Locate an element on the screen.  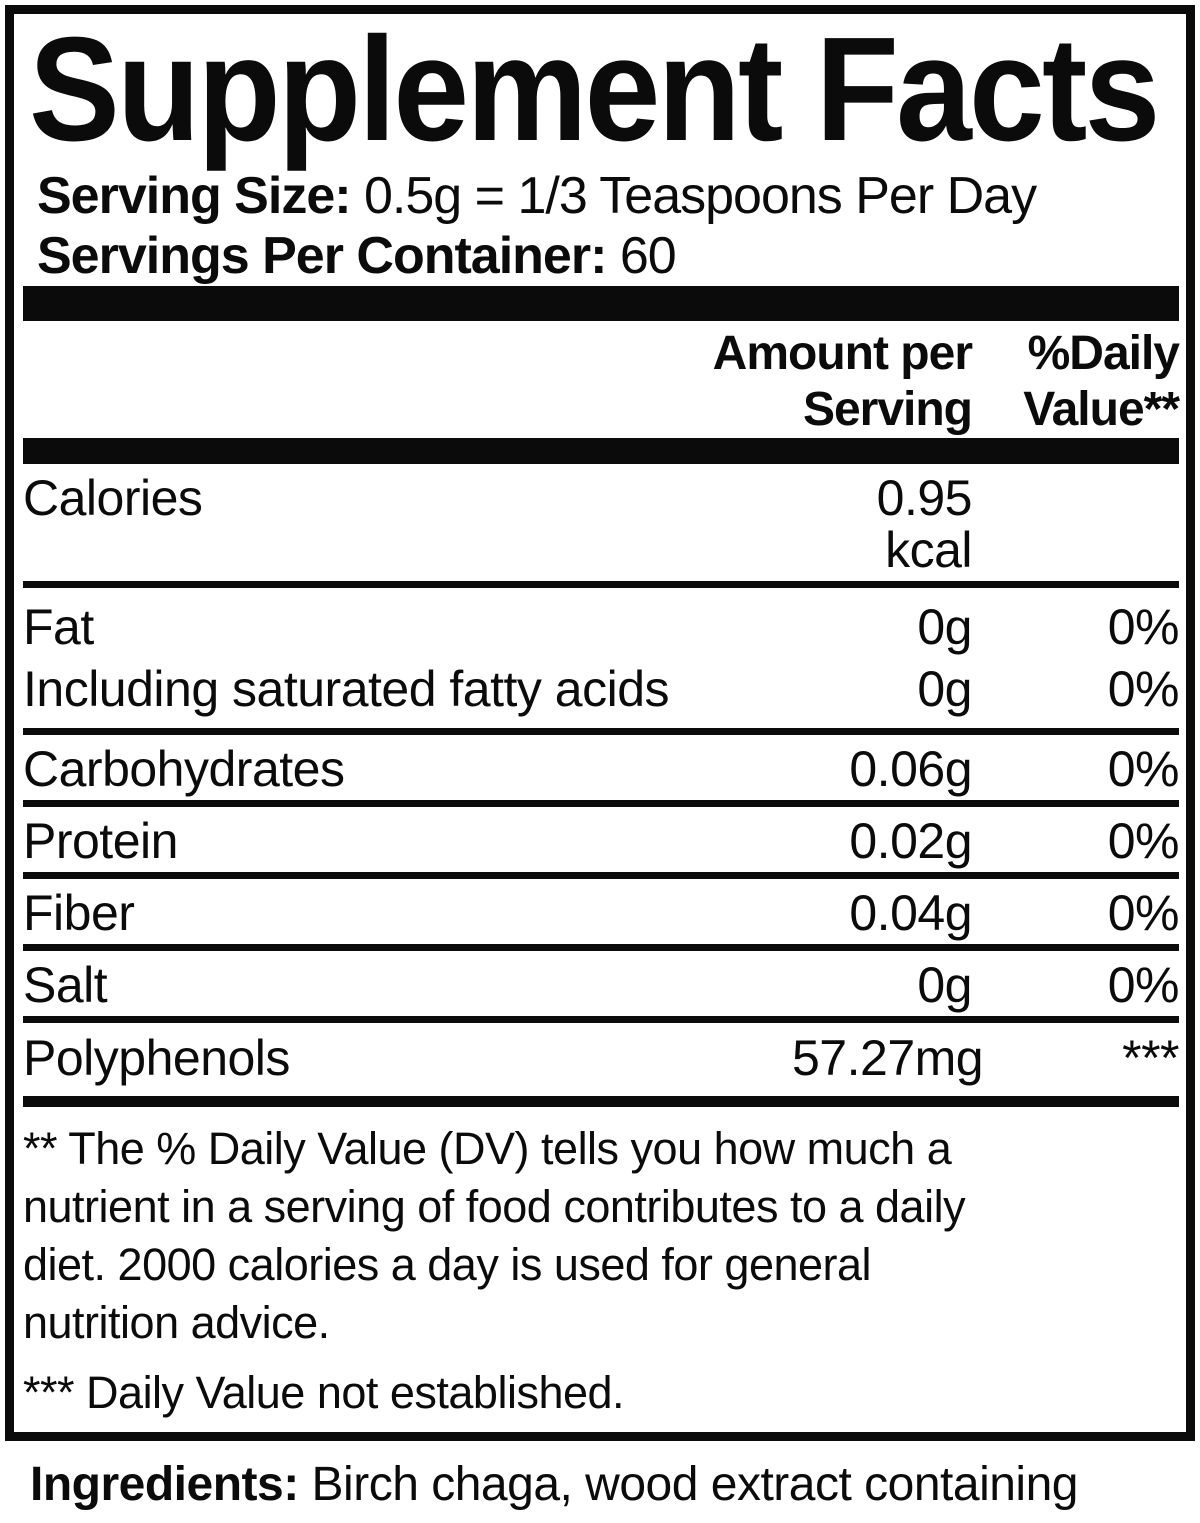
nutrient-amount: 0.02g is located at coordinates (910, 841).